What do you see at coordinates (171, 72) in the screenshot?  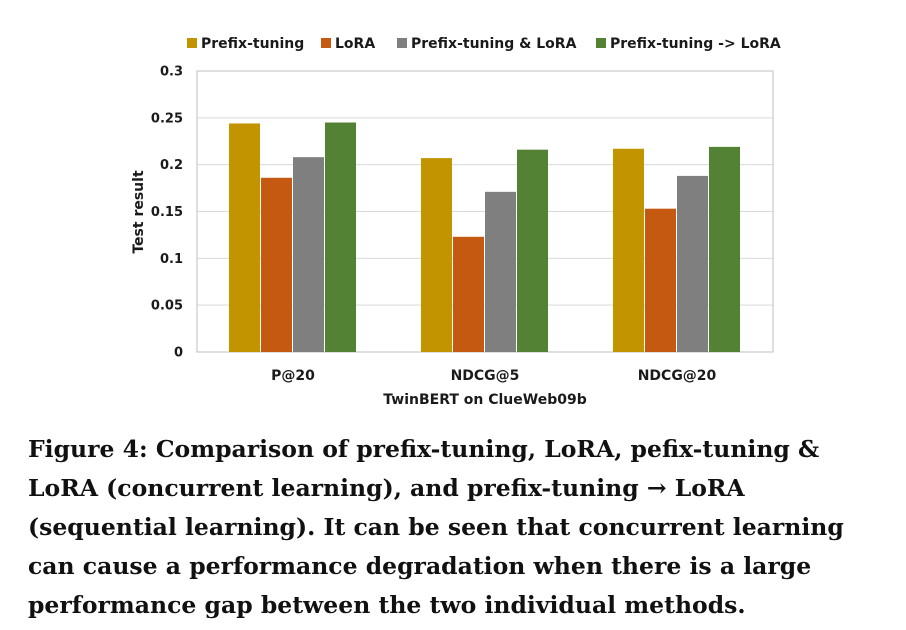 I see `y-tick-label: 0.3` at bounding box center [171, 72].